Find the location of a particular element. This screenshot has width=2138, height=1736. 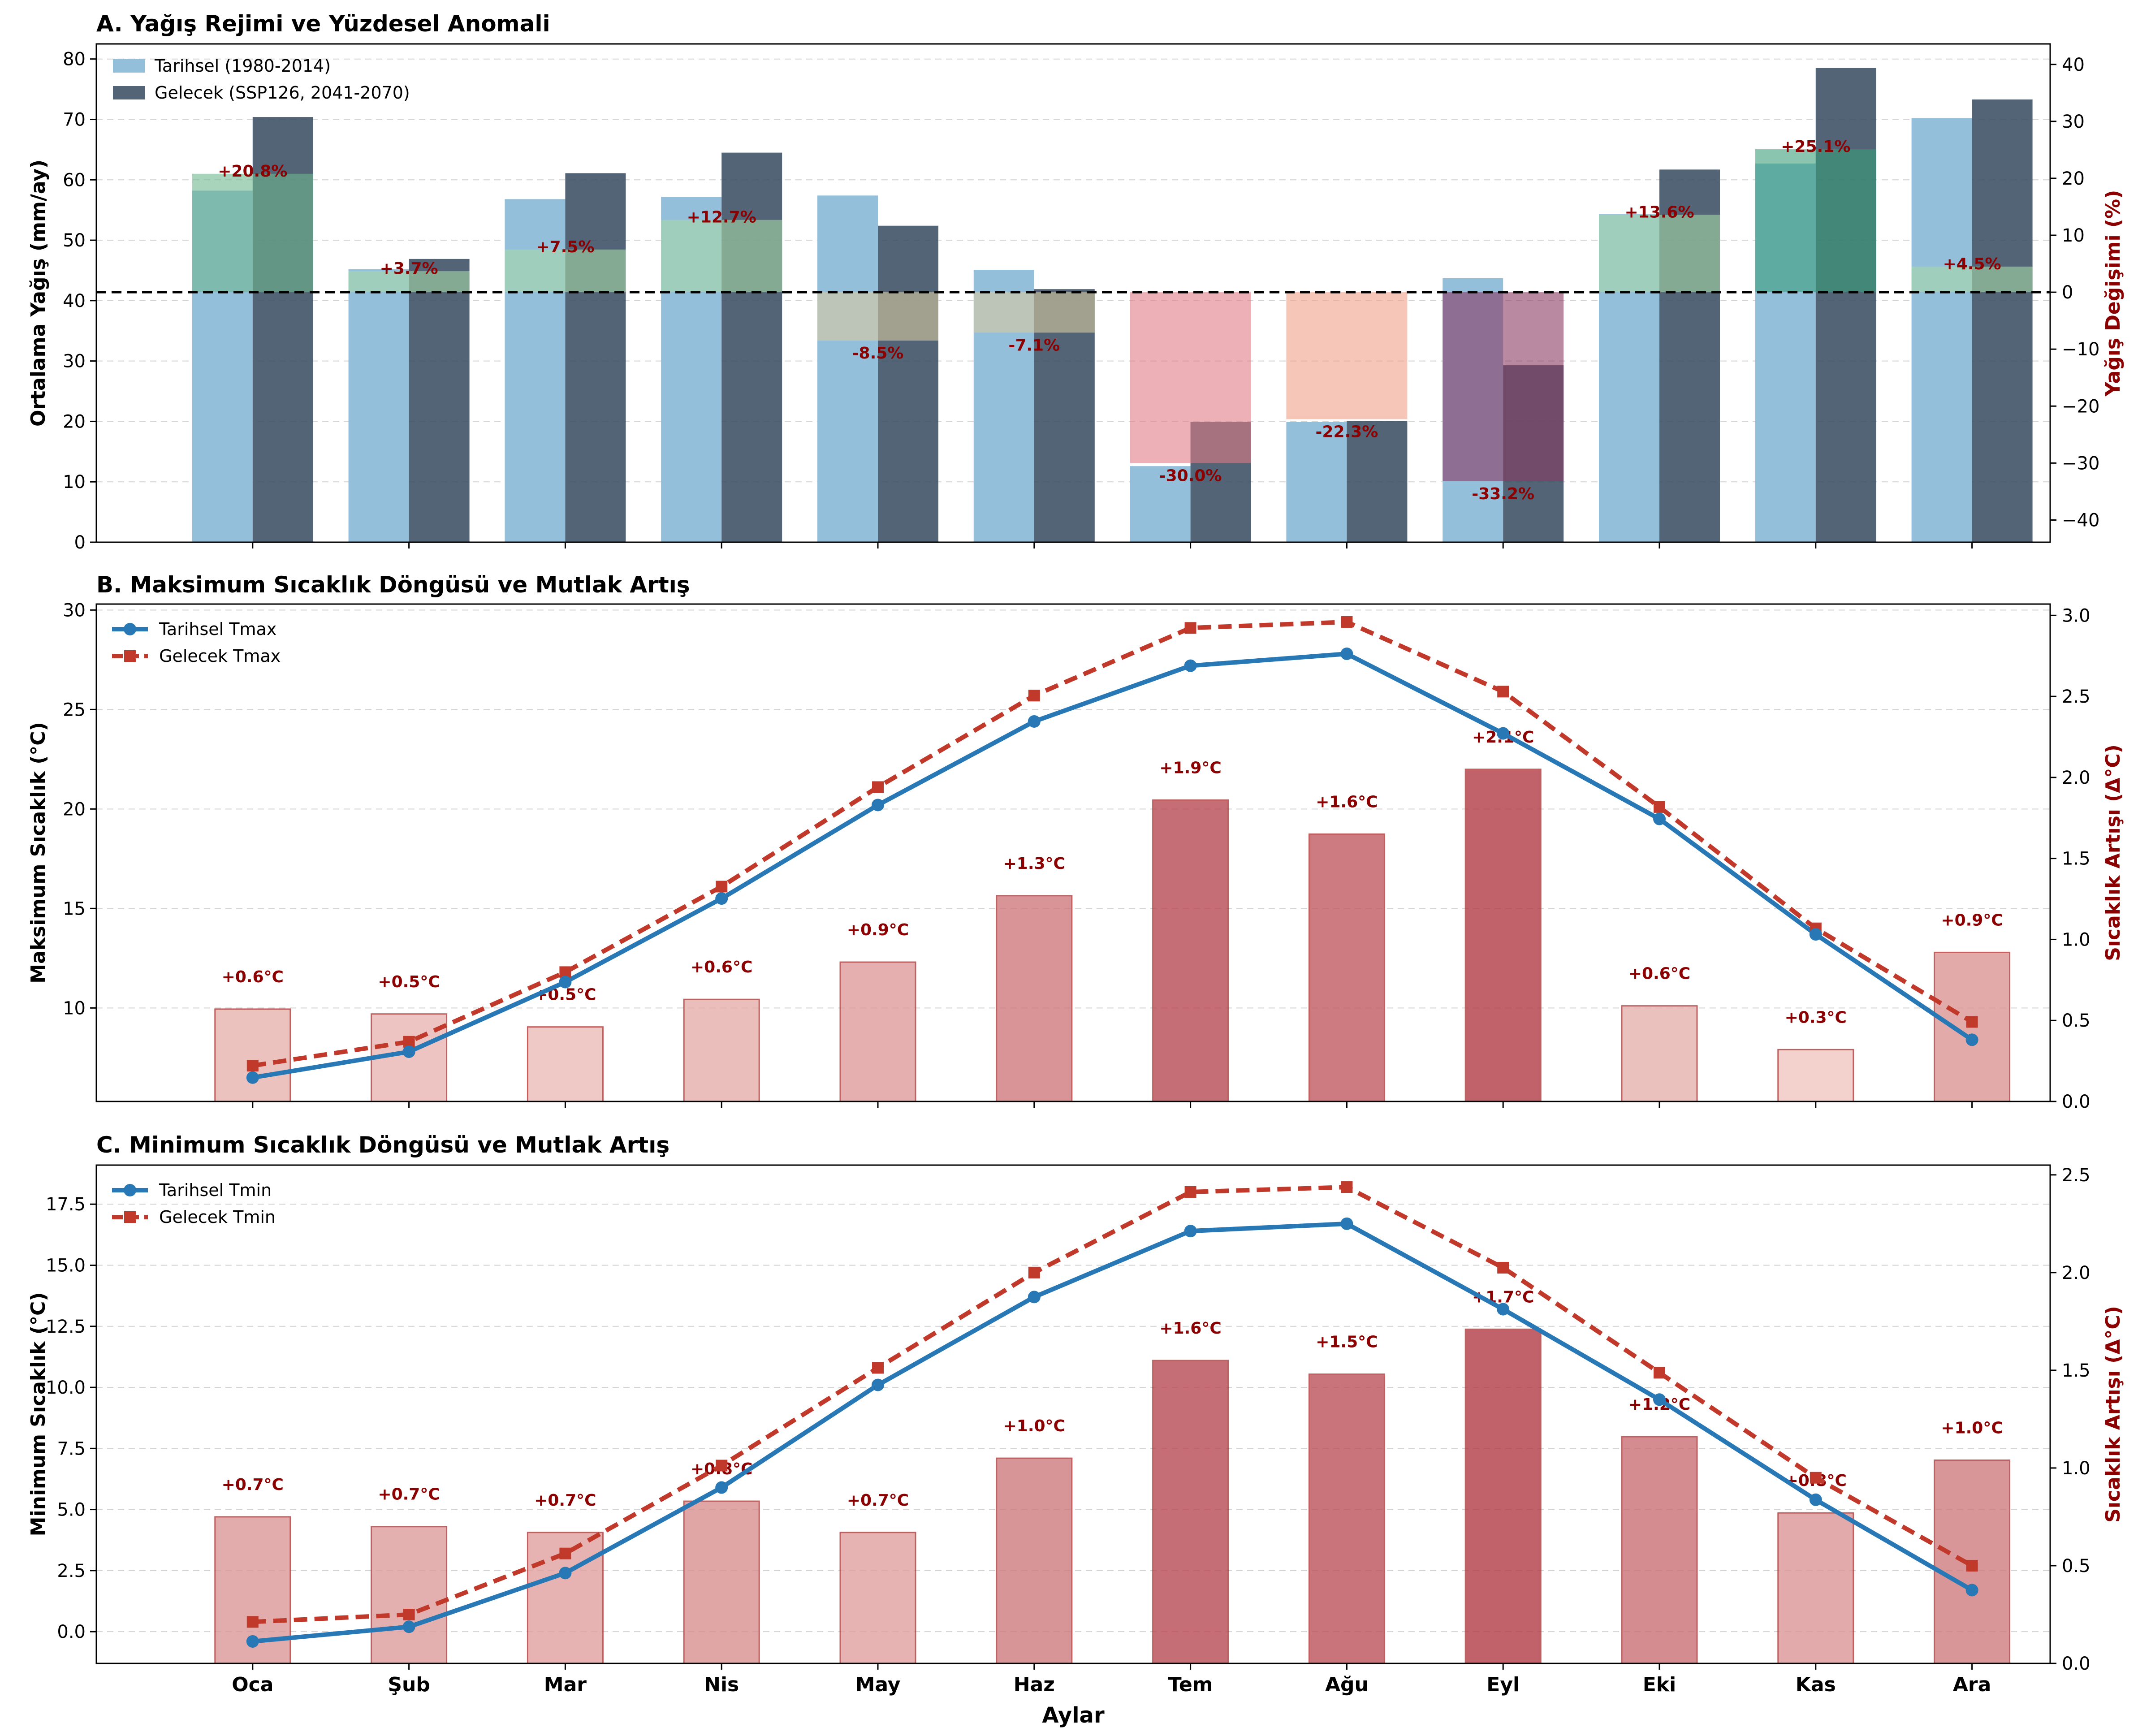

increase-label-haz: +1.3°C is located at coordinates (1034, 864).